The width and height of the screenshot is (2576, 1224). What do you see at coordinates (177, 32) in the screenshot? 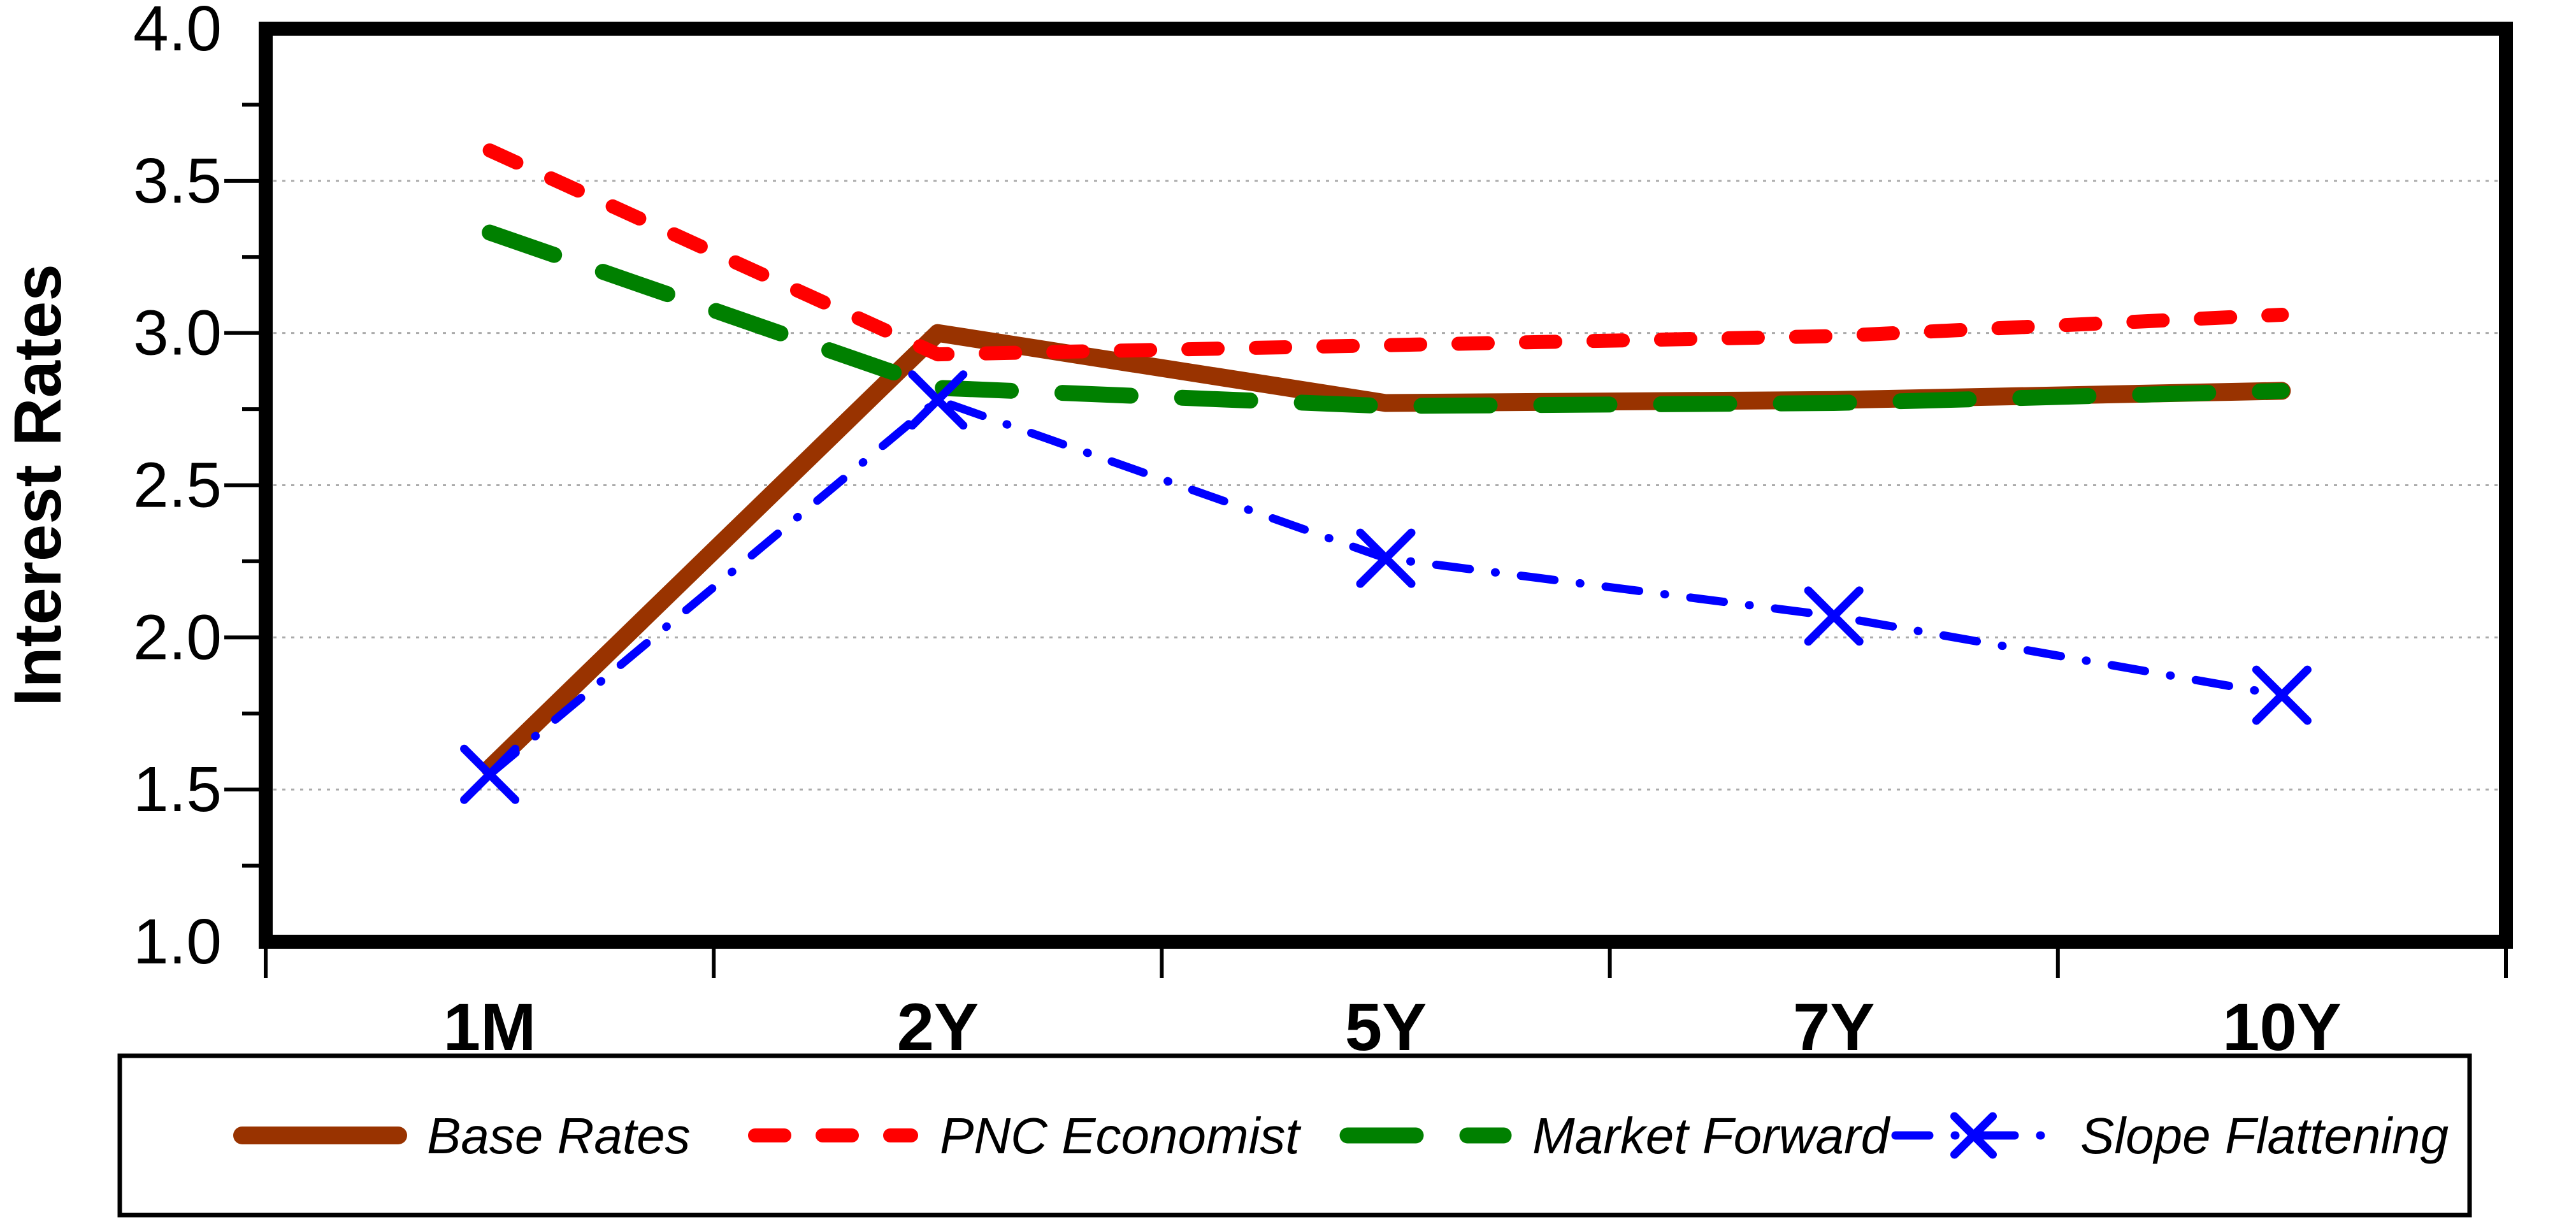
I see `y-tick-label: 4.0` at bounding box center [177, 32].